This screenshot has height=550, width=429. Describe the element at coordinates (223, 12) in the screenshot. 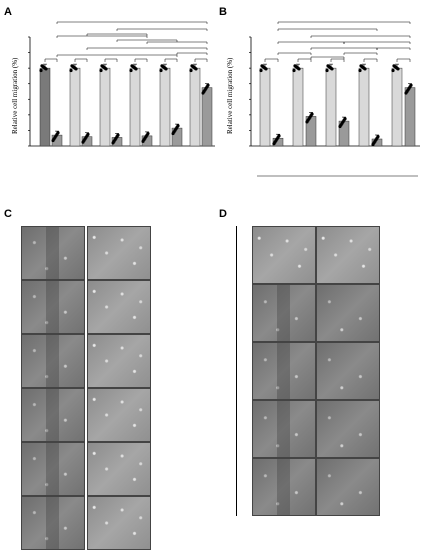

I see `panel-label-b: B` at that location.